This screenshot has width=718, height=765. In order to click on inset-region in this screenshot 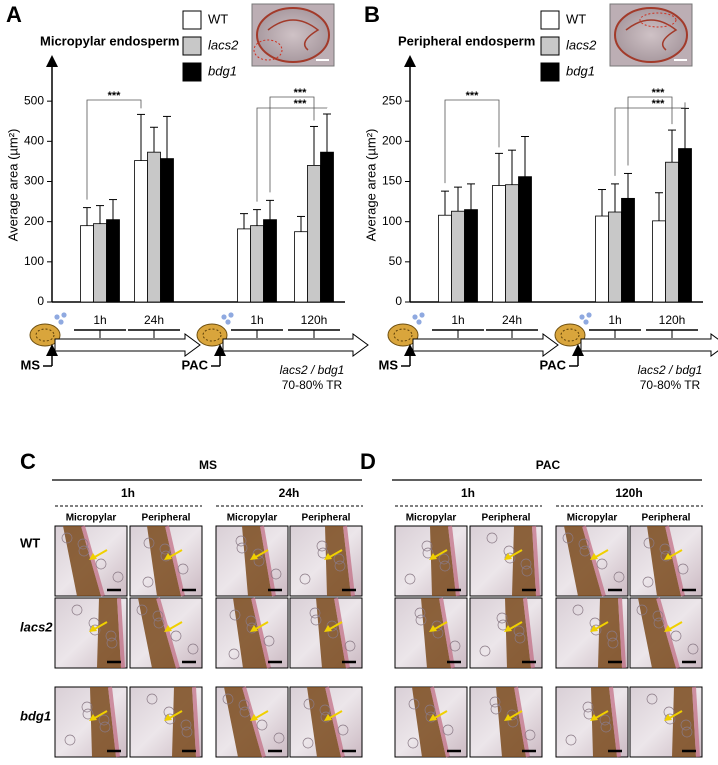, I will do `click(268, 50)`.